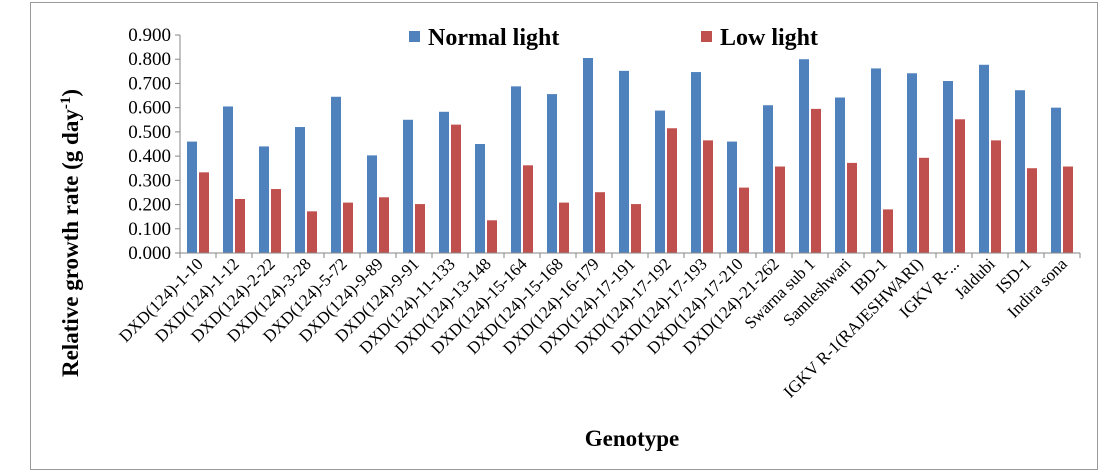 This screenshot has width=1105, height=474. What do you see at coordinates (149, 205) in the screenshot?
I see `y-tick-label: 0.200` at bounding box center [149, 205].